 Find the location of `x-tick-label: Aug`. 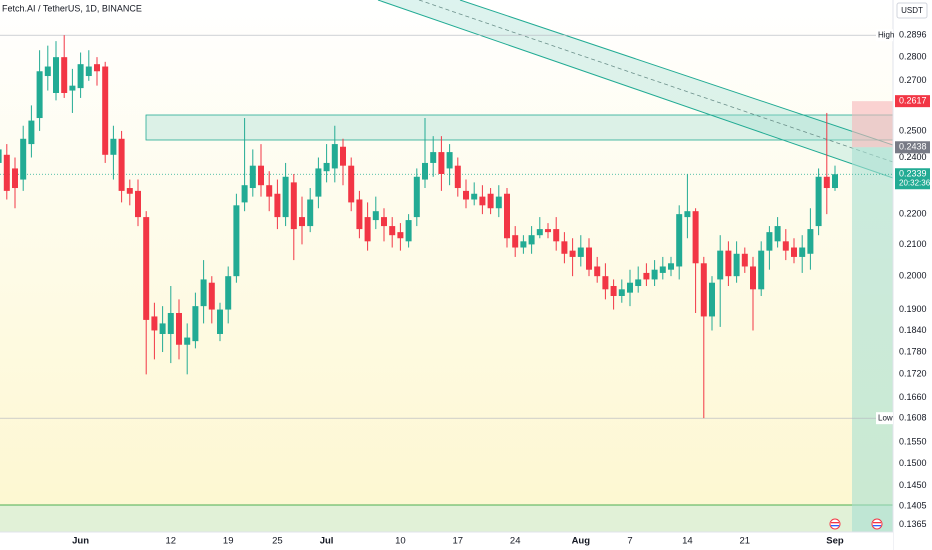

x-tick-label: Aug is located at coordinates (581, 541).